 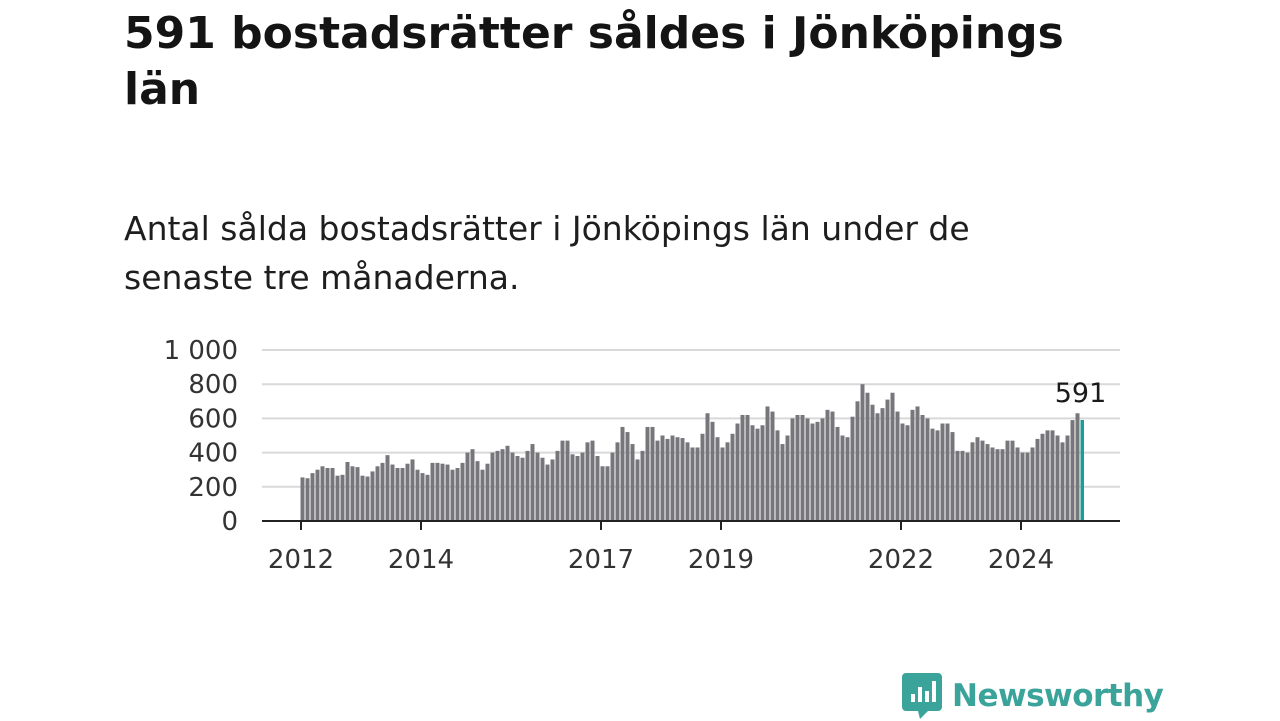 I want to click on brand-name: Newsworthy, so click(x=1058, y=696).